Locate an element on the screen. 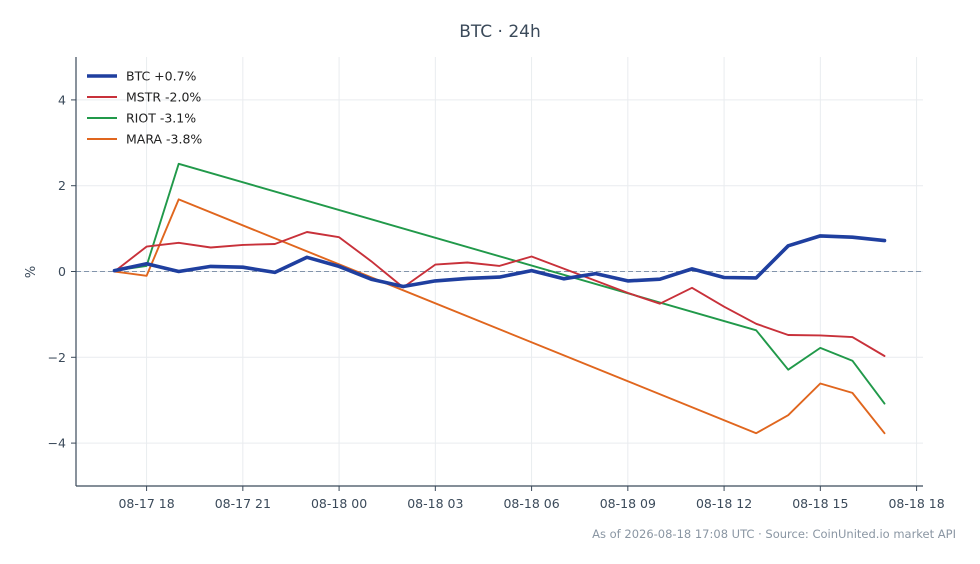  x-tick-label-2: 08-18 00 is located at coordinates (339, 503).